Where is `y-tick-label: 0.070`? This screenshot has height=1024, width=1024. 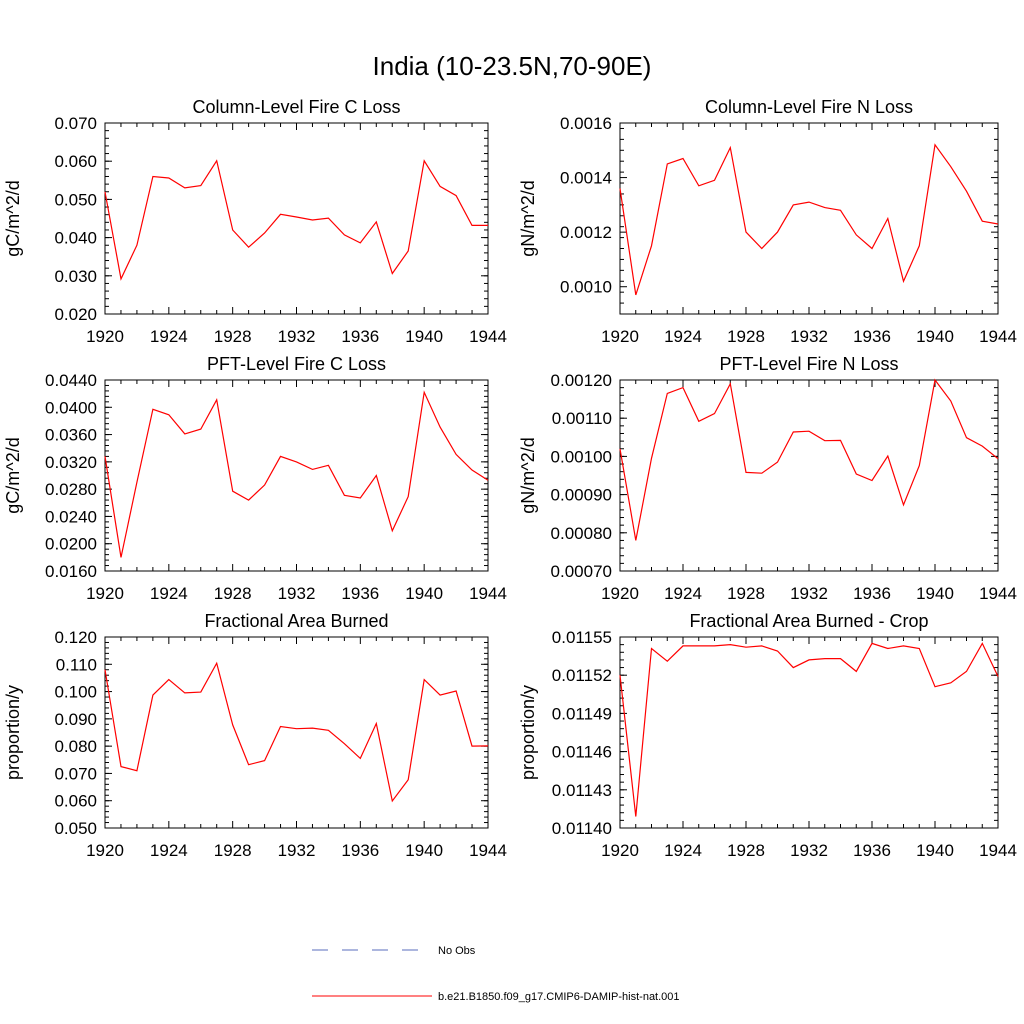 y-tick-label: 0.070 is located at coordinates (75, 773).